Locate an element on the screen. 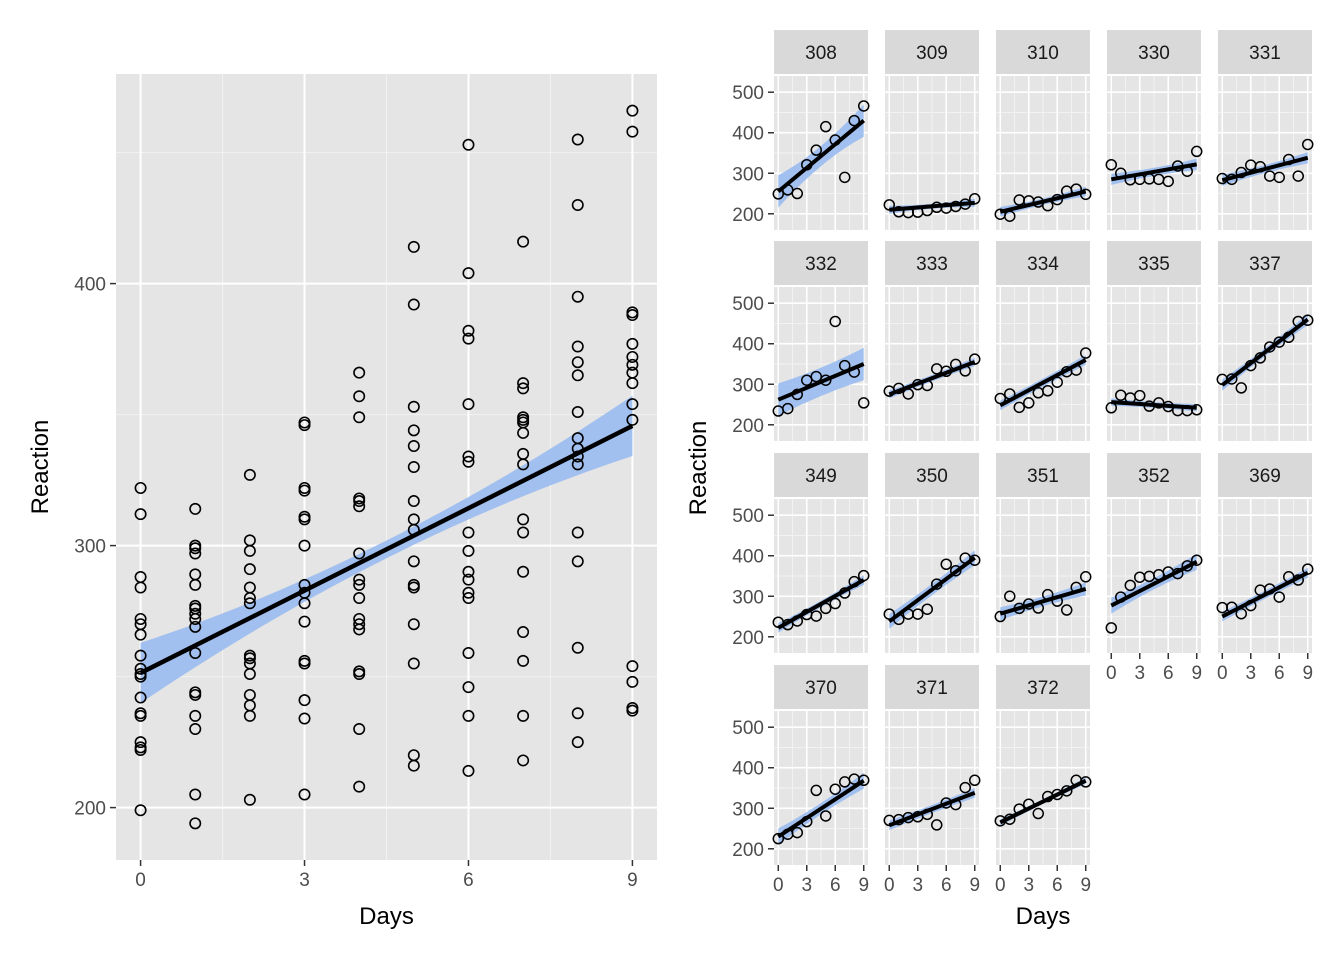 This screenshot has width=1344, height=960. facet-panel-337: 337 is located at coordinates (1265, 341).